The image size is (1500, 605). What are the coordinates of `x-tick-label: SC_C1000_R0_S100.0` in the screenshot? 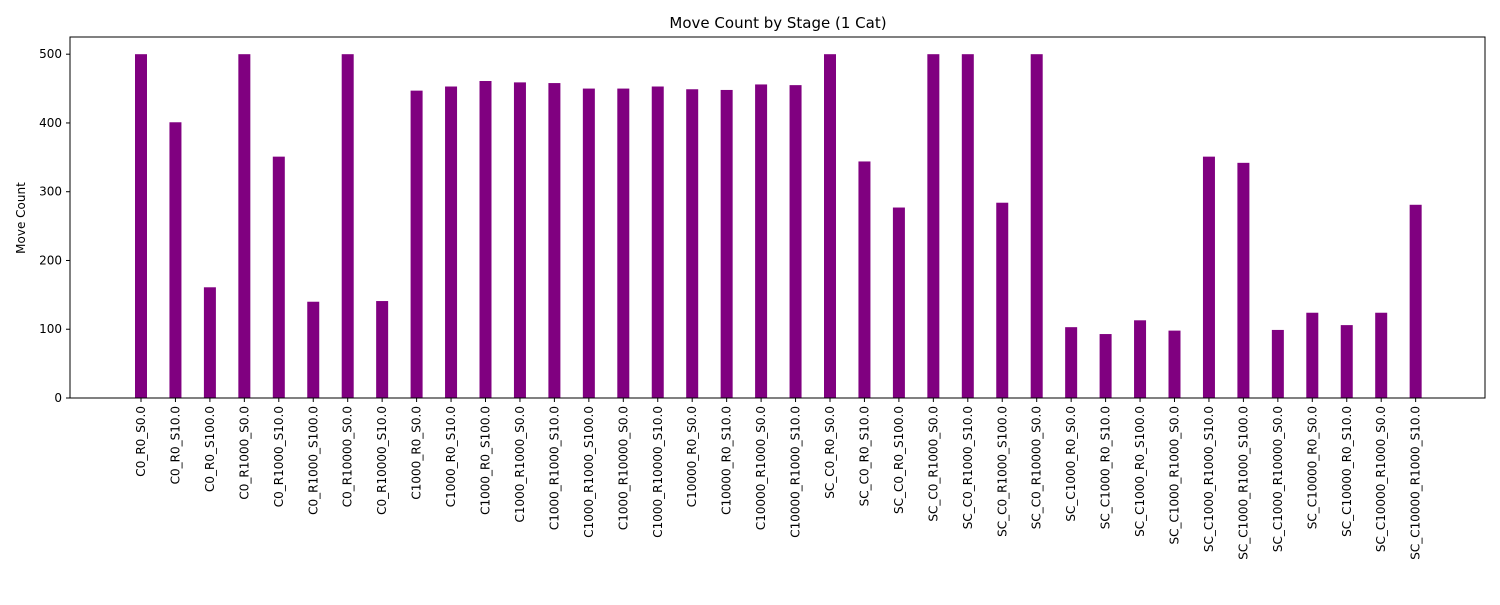 It's located at (1140, 471).